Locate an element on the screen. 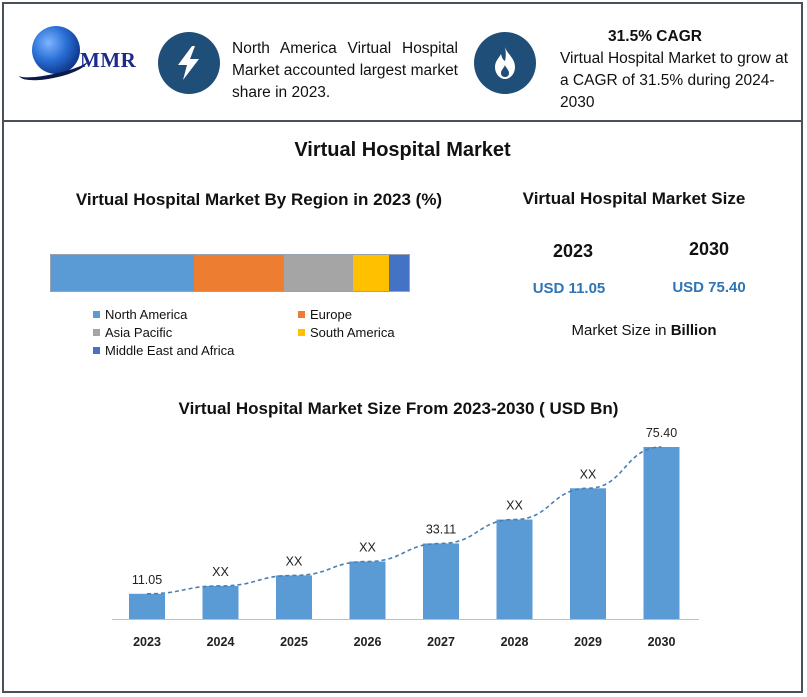 The image size is (807, 697). unit-bold: Billion is located at coordinates (693, 330).